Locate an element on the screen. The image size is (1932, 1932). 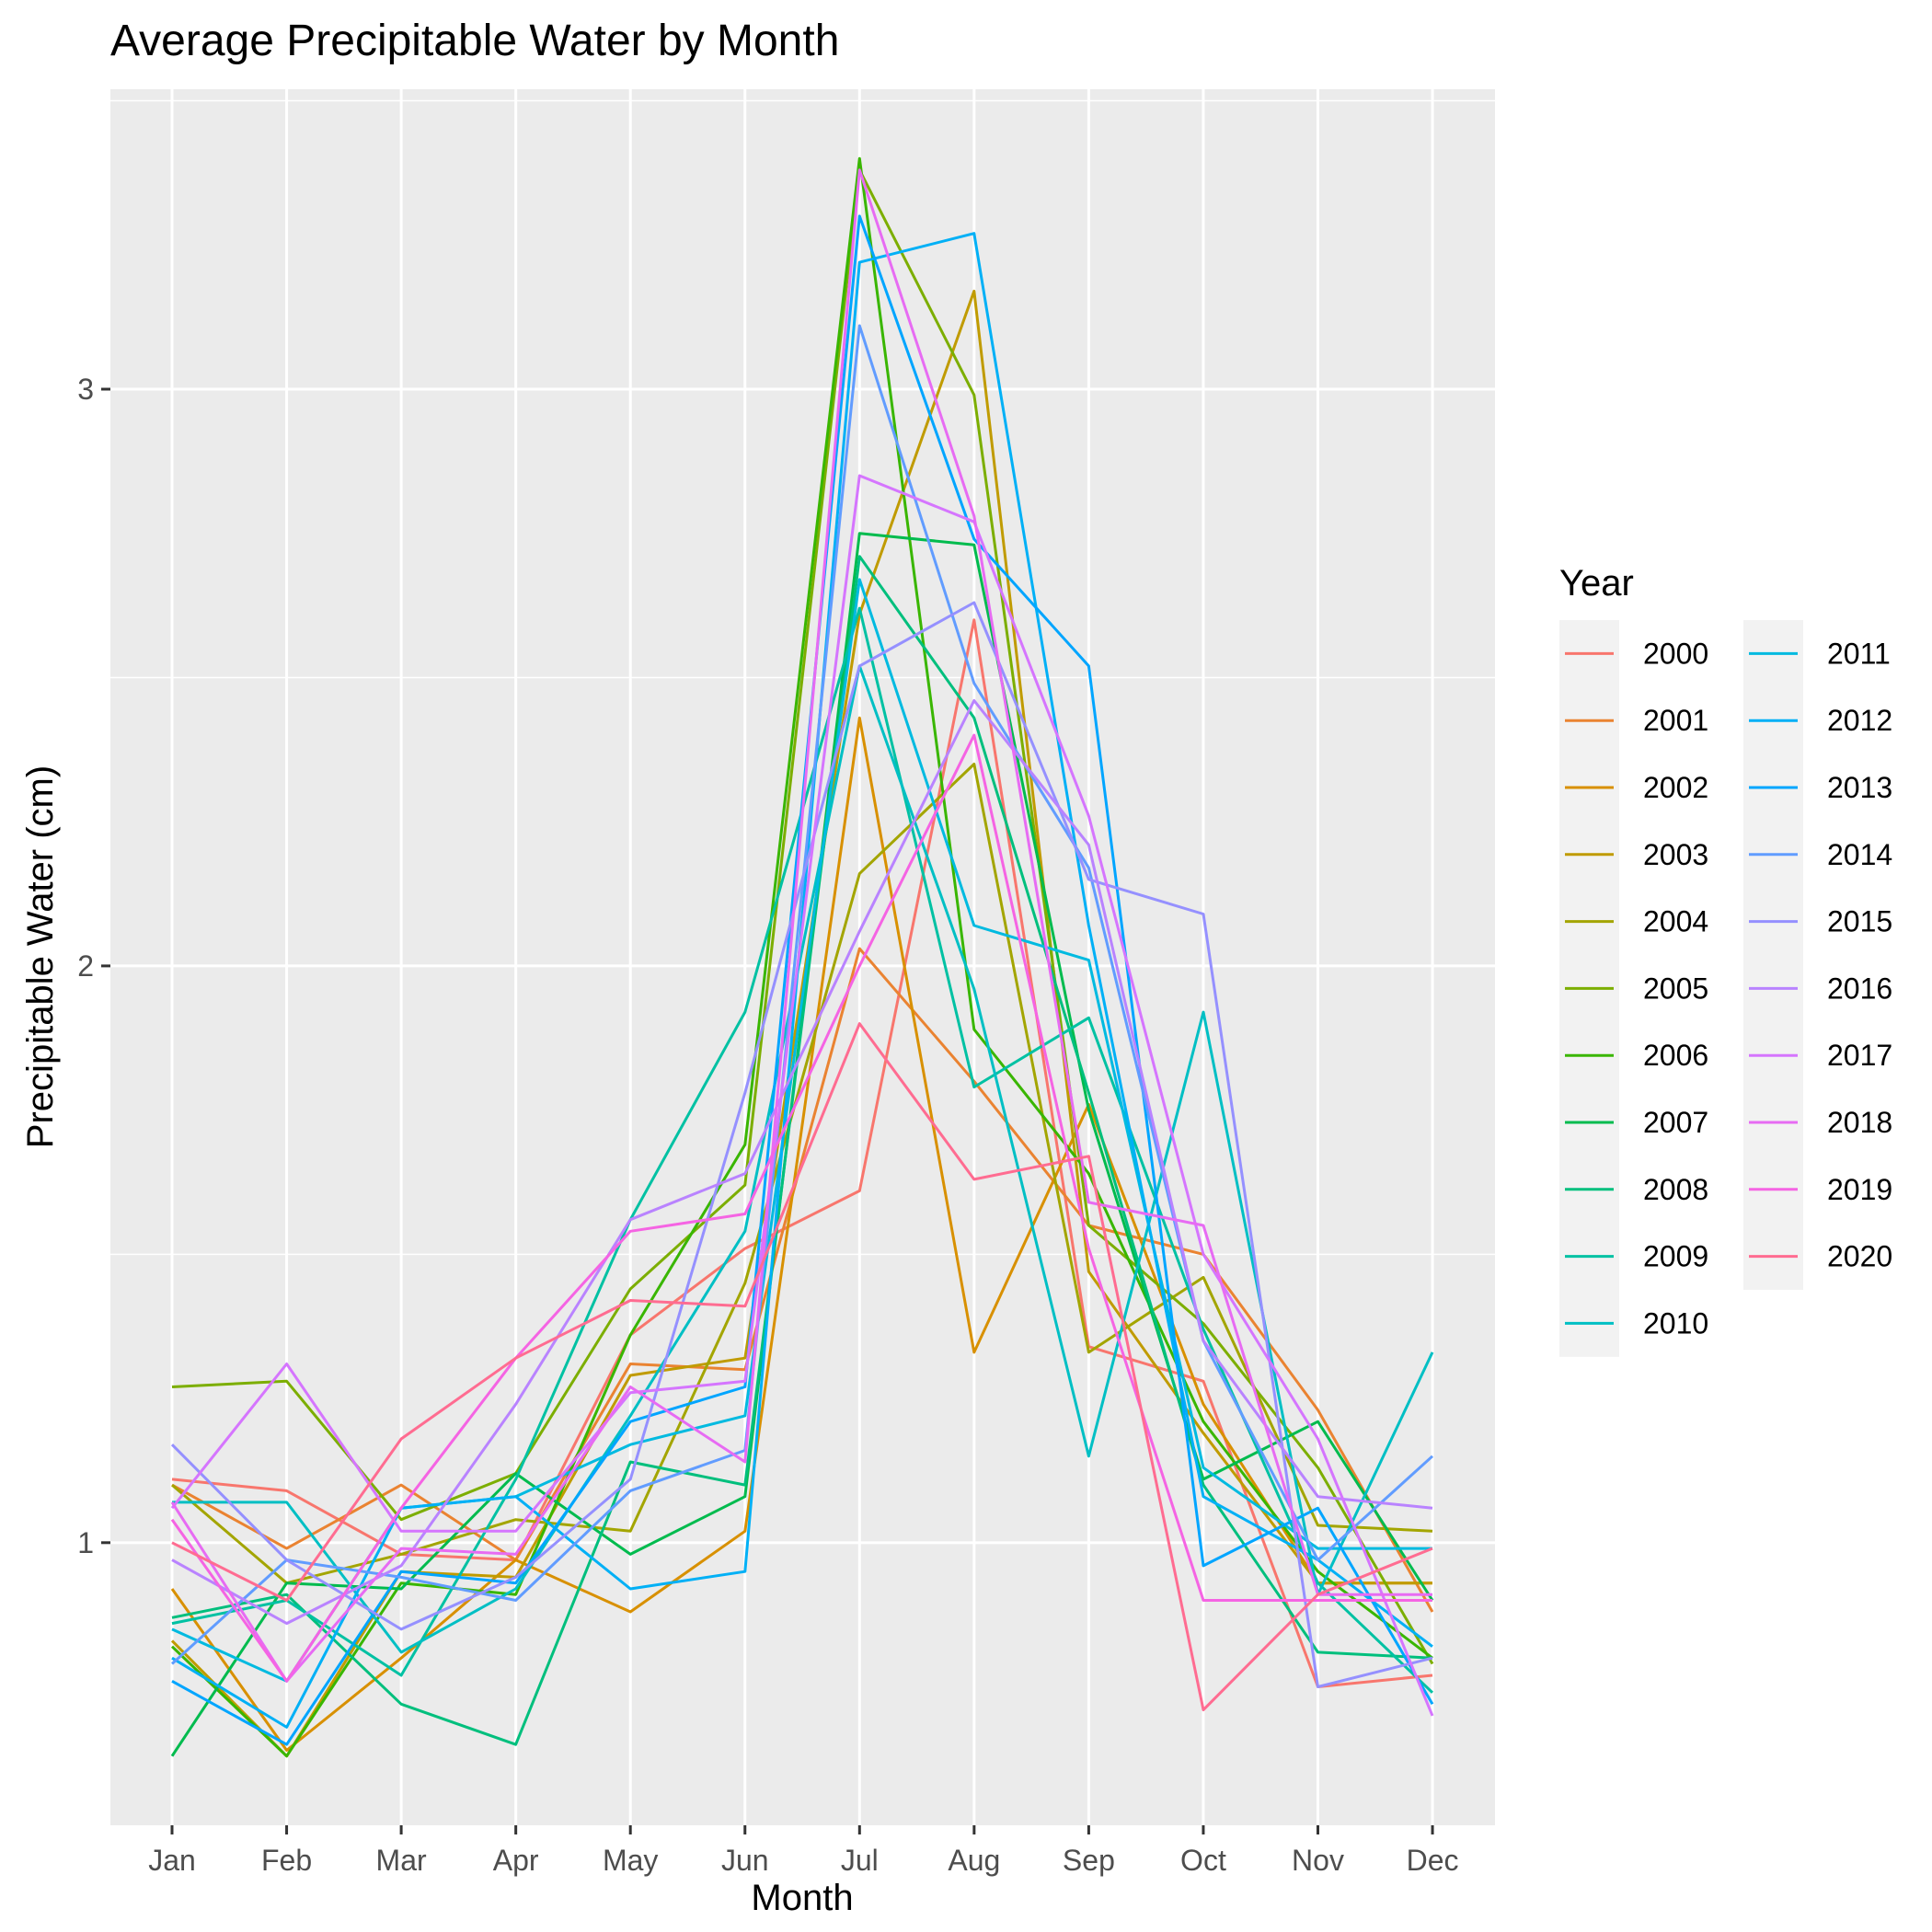
x-axis-title: Month is located at coordinates (802, 1898).